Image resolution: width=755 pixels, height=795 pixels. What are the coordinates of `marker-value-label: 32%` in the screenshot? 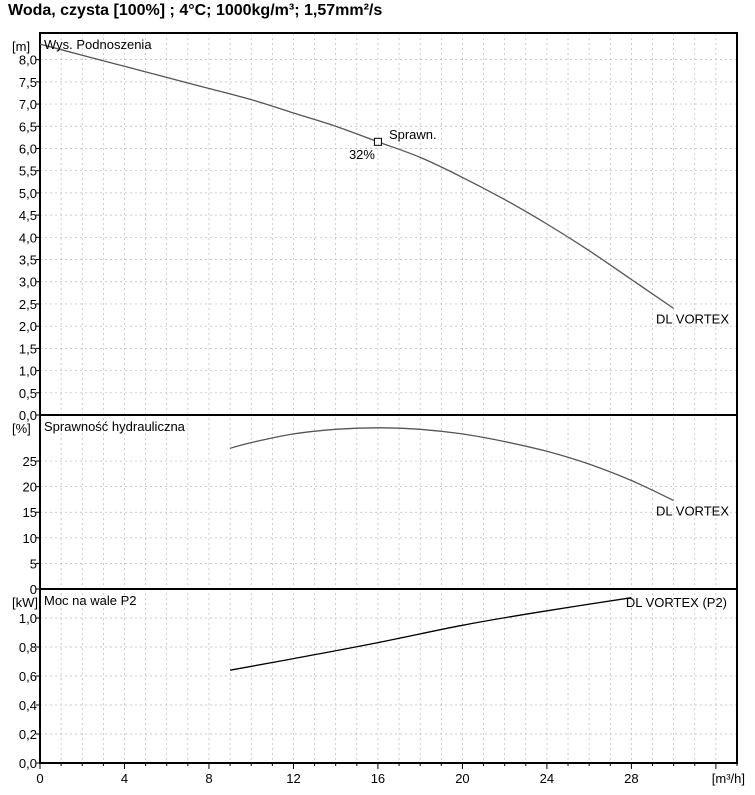 It's located at (362, 154).